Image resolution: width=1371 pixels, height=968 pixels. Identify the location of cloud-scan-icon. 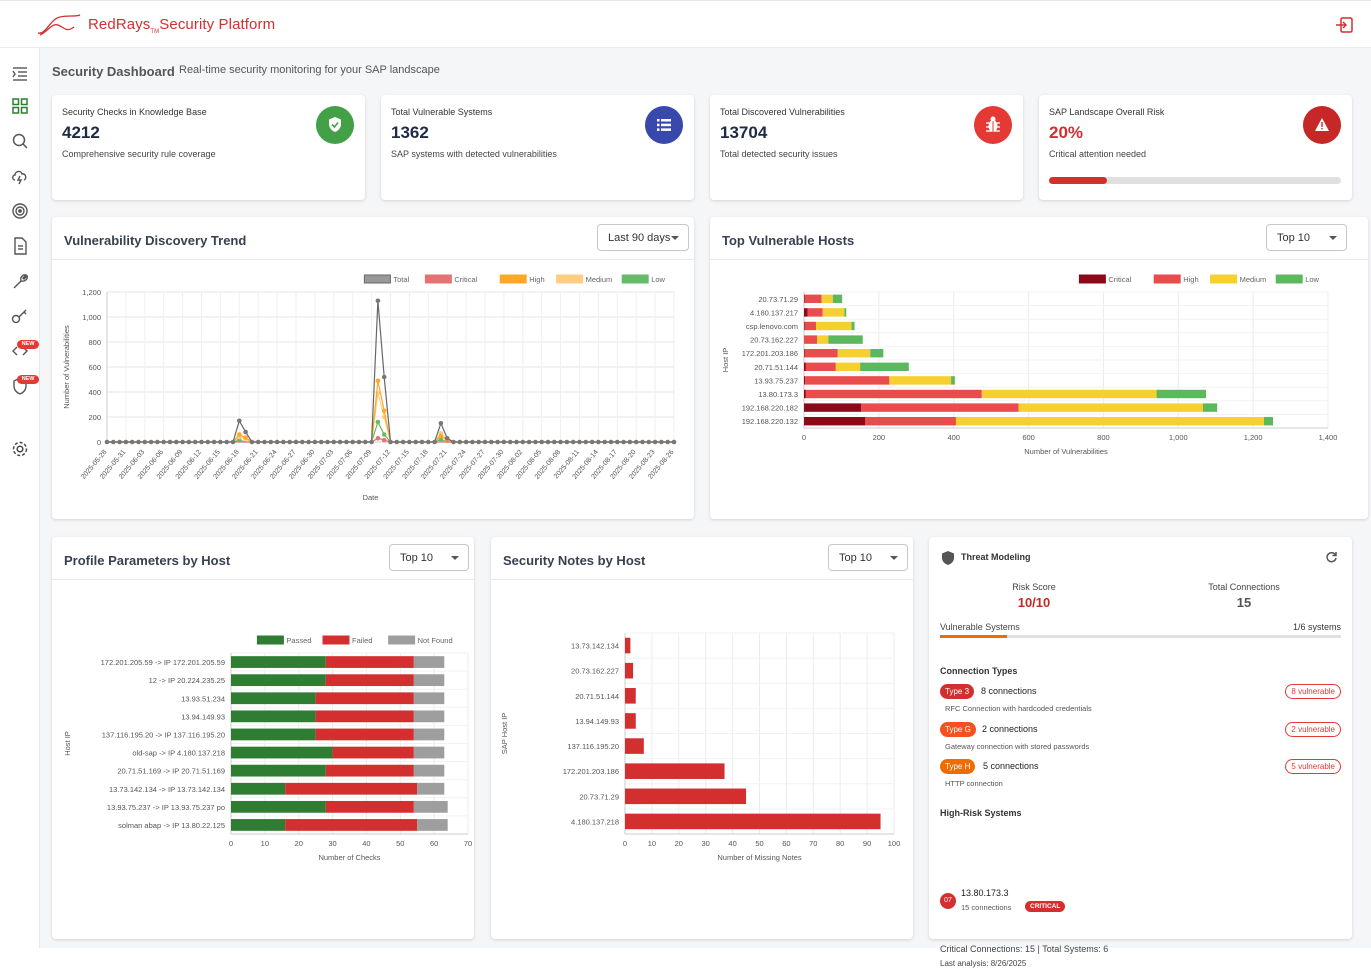
(20, 176).